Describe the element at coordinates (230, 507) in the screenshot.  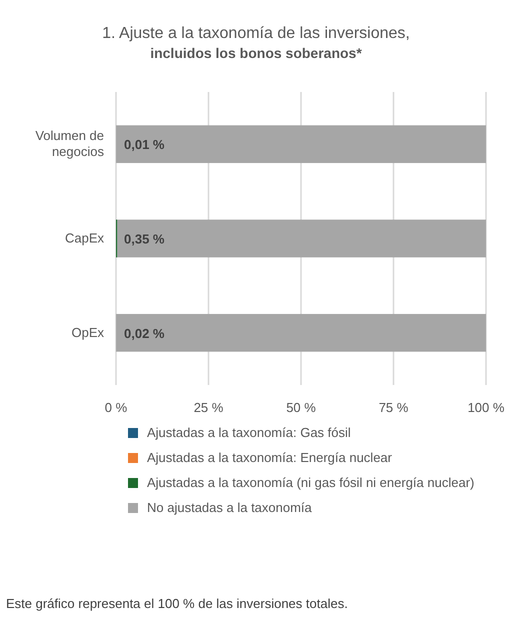
I see `legend-label: No ajustadas a la taxonomía` at that location.